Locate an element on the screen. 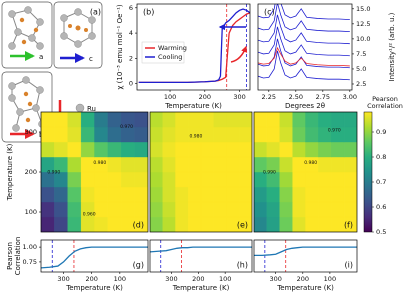 The image size is (403, 302). colorbar-title: Pearson is located at coordinates (385, 99).